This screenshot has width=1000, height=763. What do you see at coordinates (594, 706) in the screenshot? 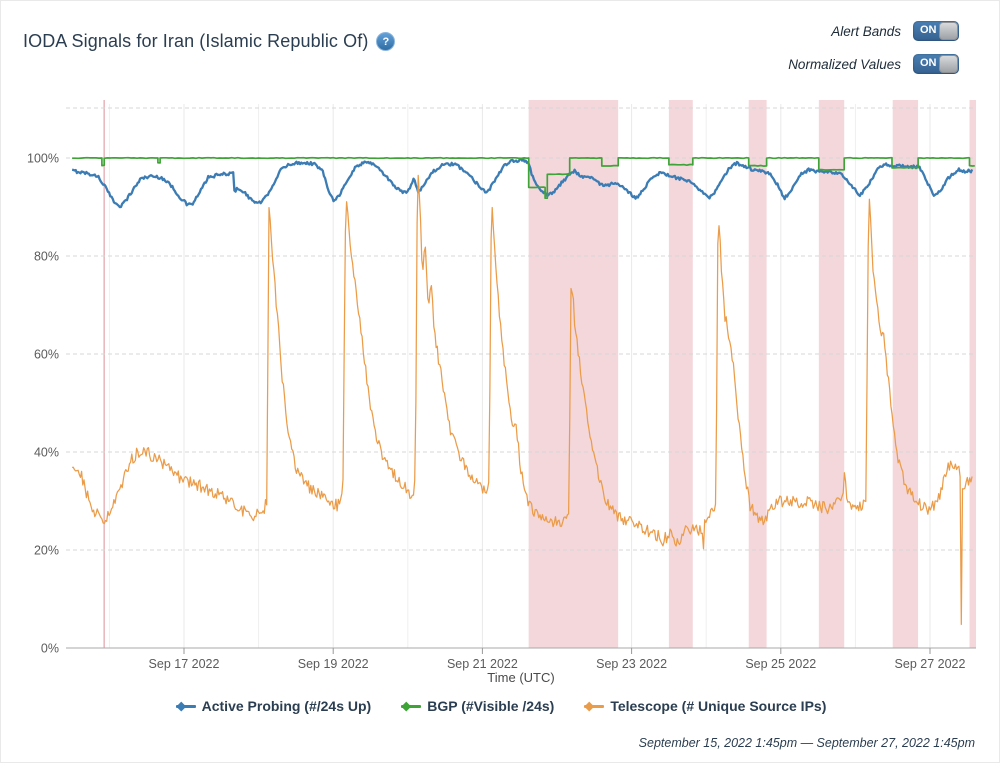
I see `legend-marker-telescope` at bounding box center [594, 706].